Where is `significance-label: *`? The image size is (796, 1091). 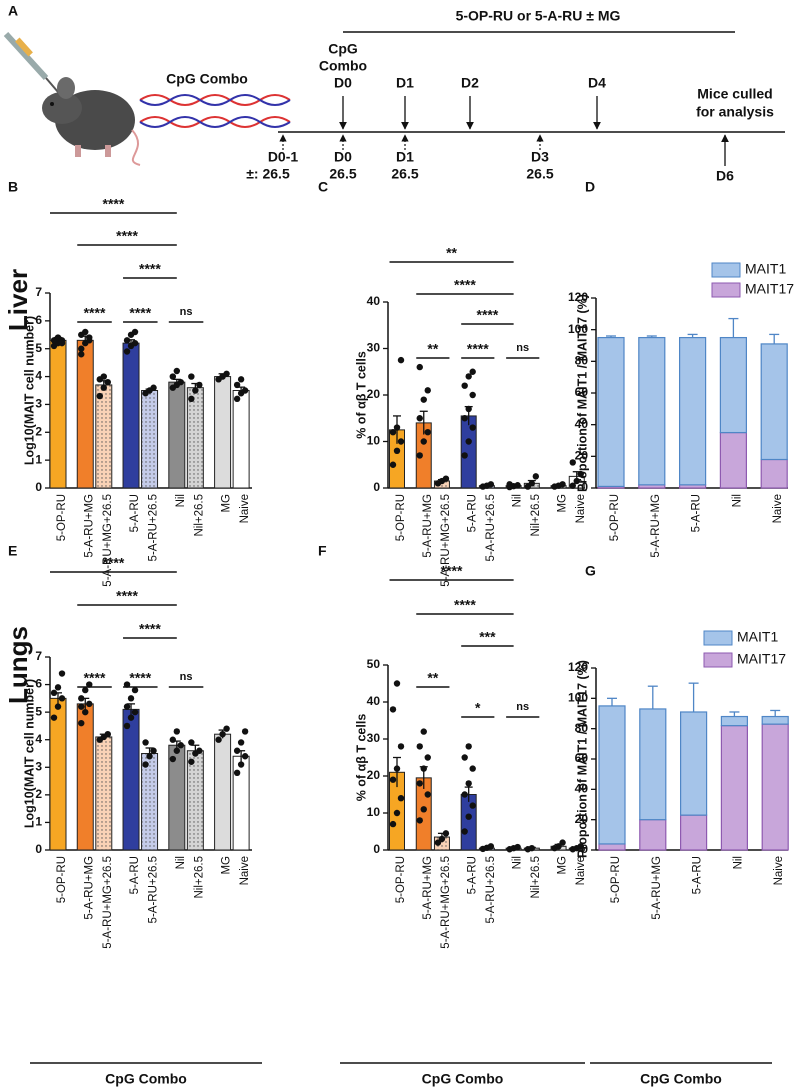
significance-label: * is located at coordinates (478, 708).